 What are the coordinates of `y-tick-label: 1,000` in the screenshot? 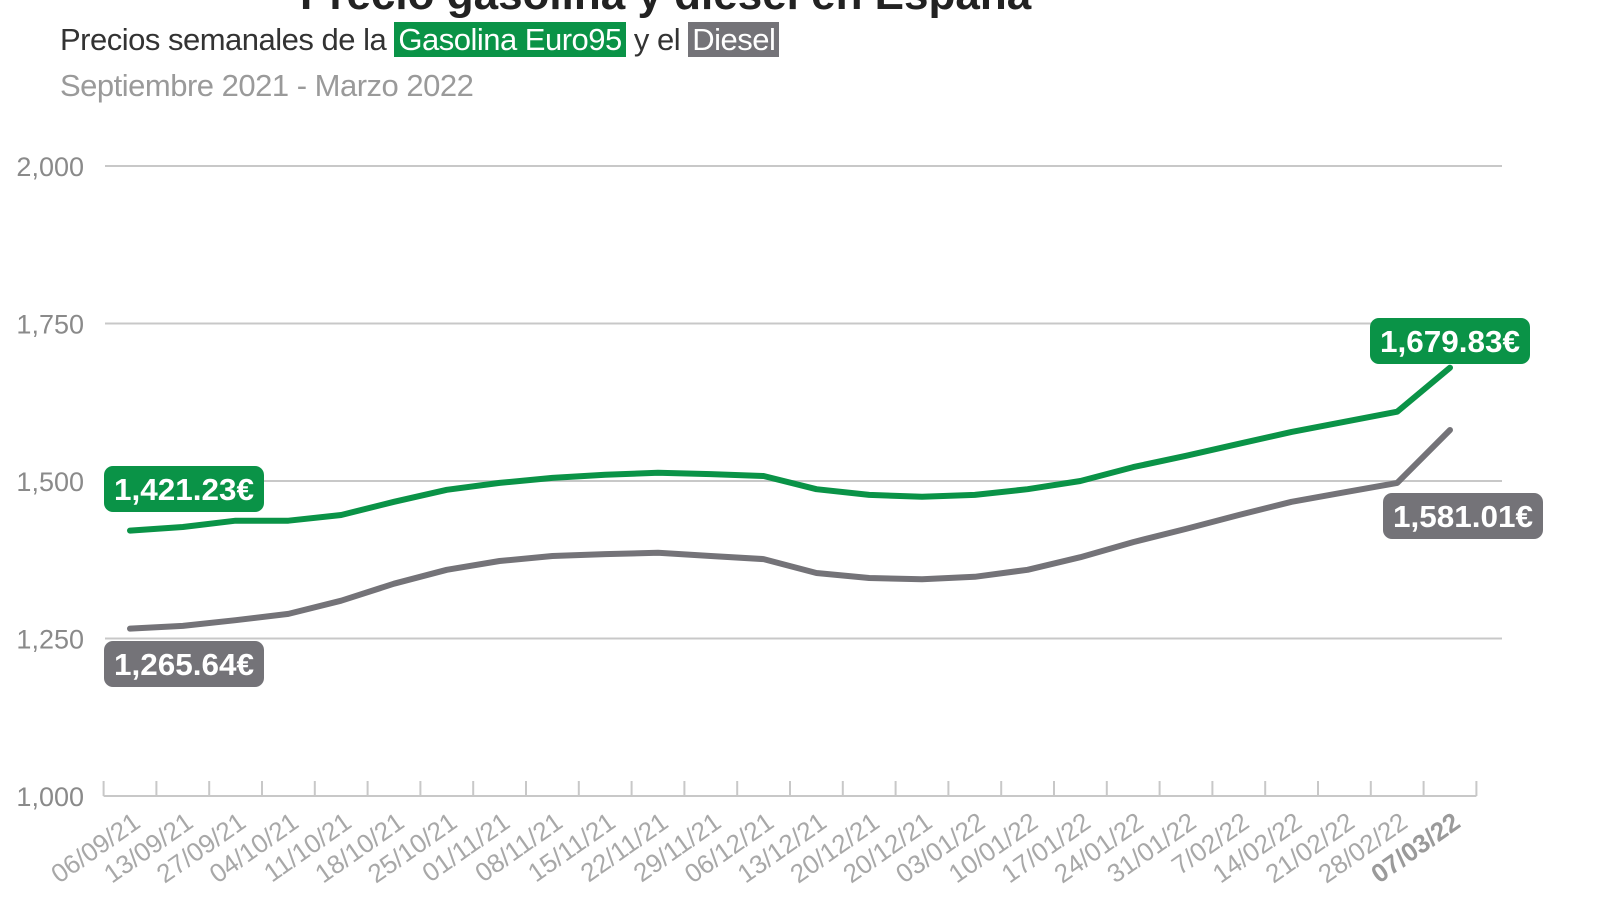 It's located at (50, 797).